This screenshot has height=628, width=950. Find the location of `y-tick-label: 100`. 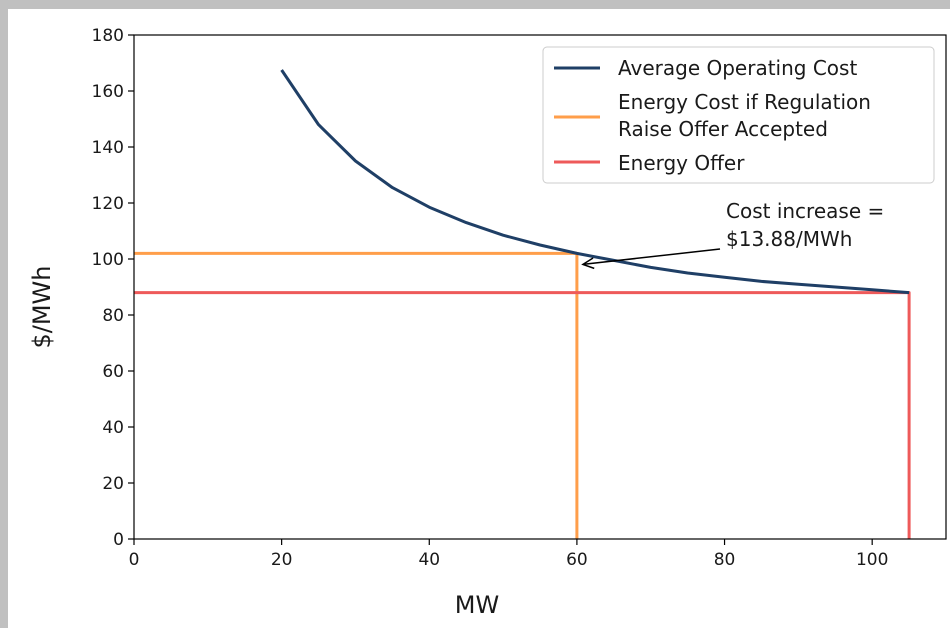

y-tick-label: 100 is located at coordinates (108, 260).